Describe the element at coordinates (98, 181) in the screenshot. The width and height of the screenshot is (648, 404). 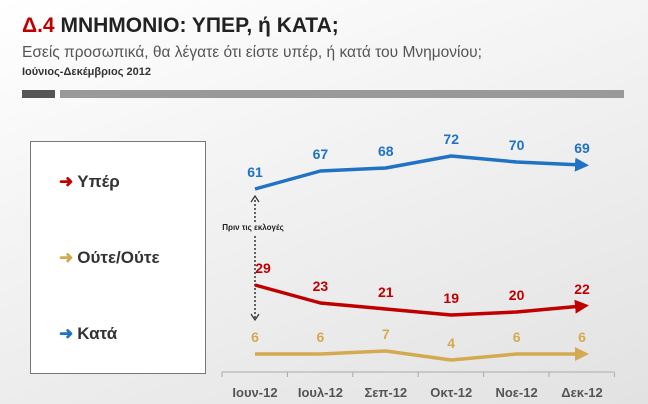
I see `legend-label: Υπέρ` at that location.